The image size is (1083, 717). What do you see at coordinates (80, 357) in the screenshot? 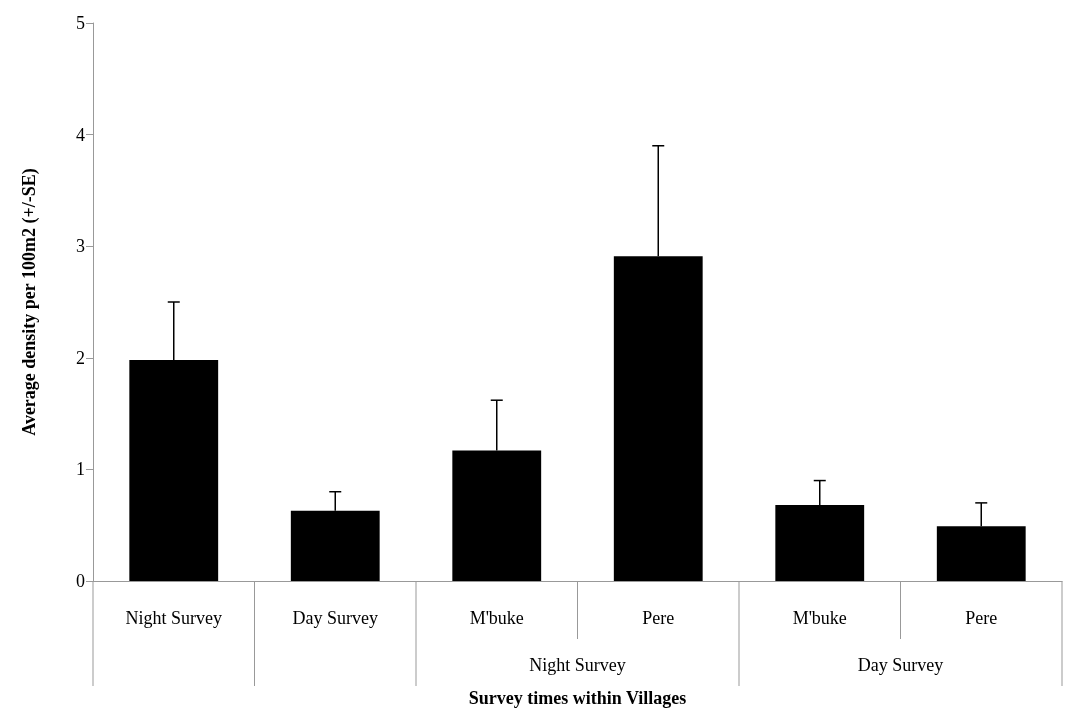
I see `y-tick-label: 2` at bounding box center [80, 357].